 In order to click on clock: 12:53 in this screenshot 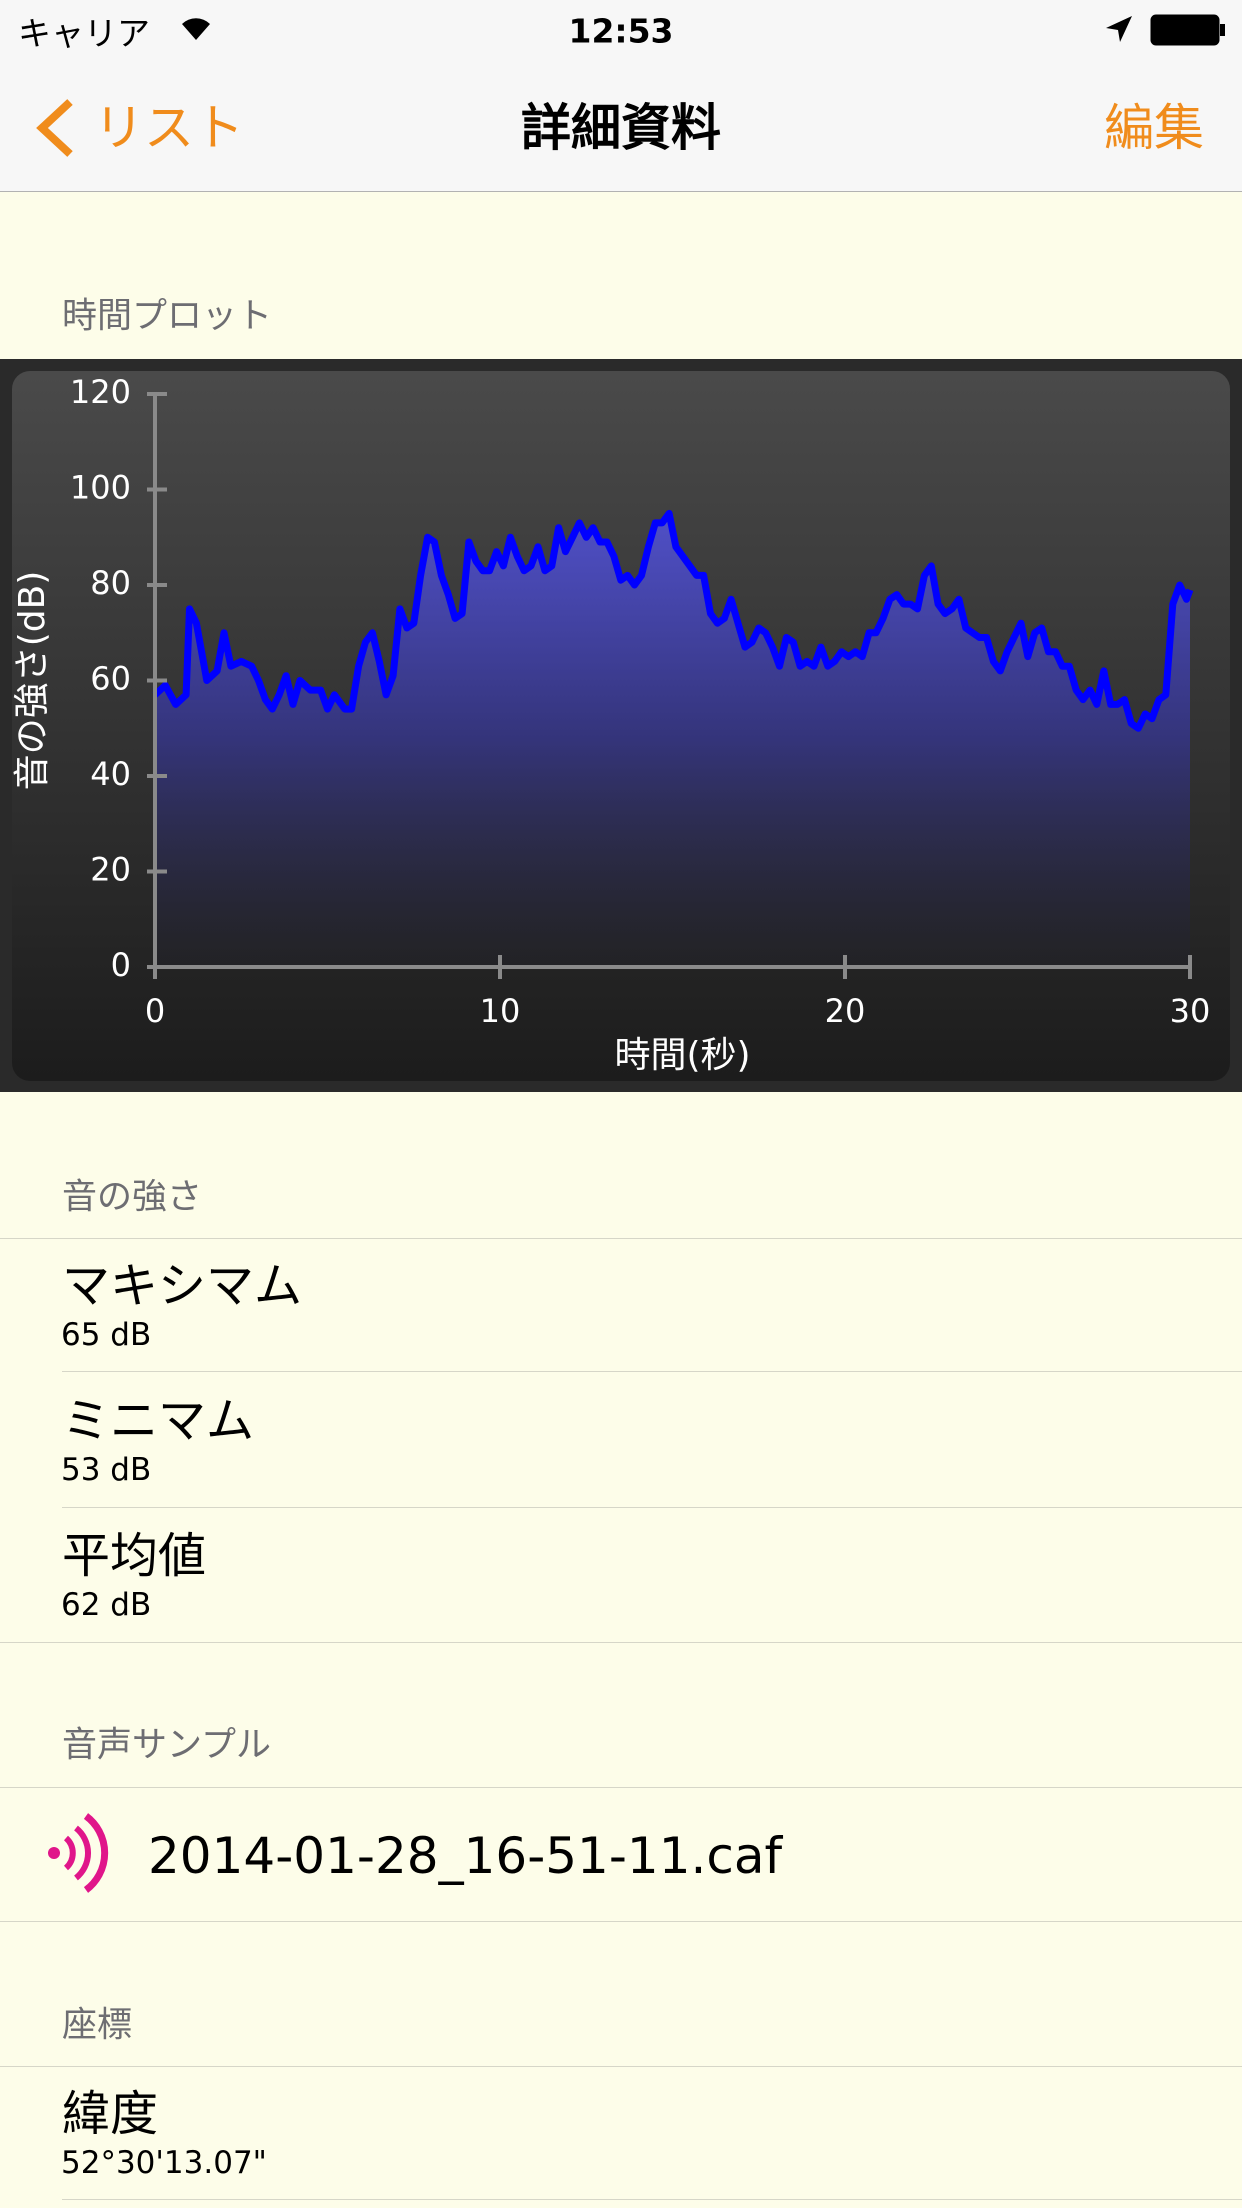, I will do `click(621, 31)`.